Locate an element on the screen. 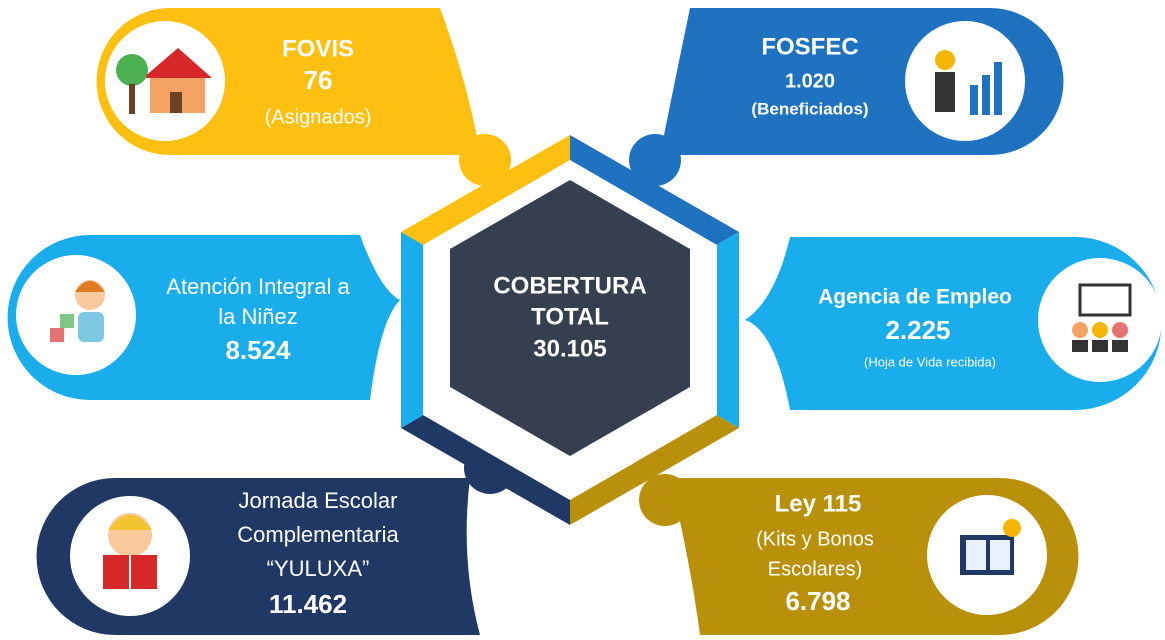 This screenshot has height=640, width=1165. item-title: FOSFEC is located at coordinates (809, 46).